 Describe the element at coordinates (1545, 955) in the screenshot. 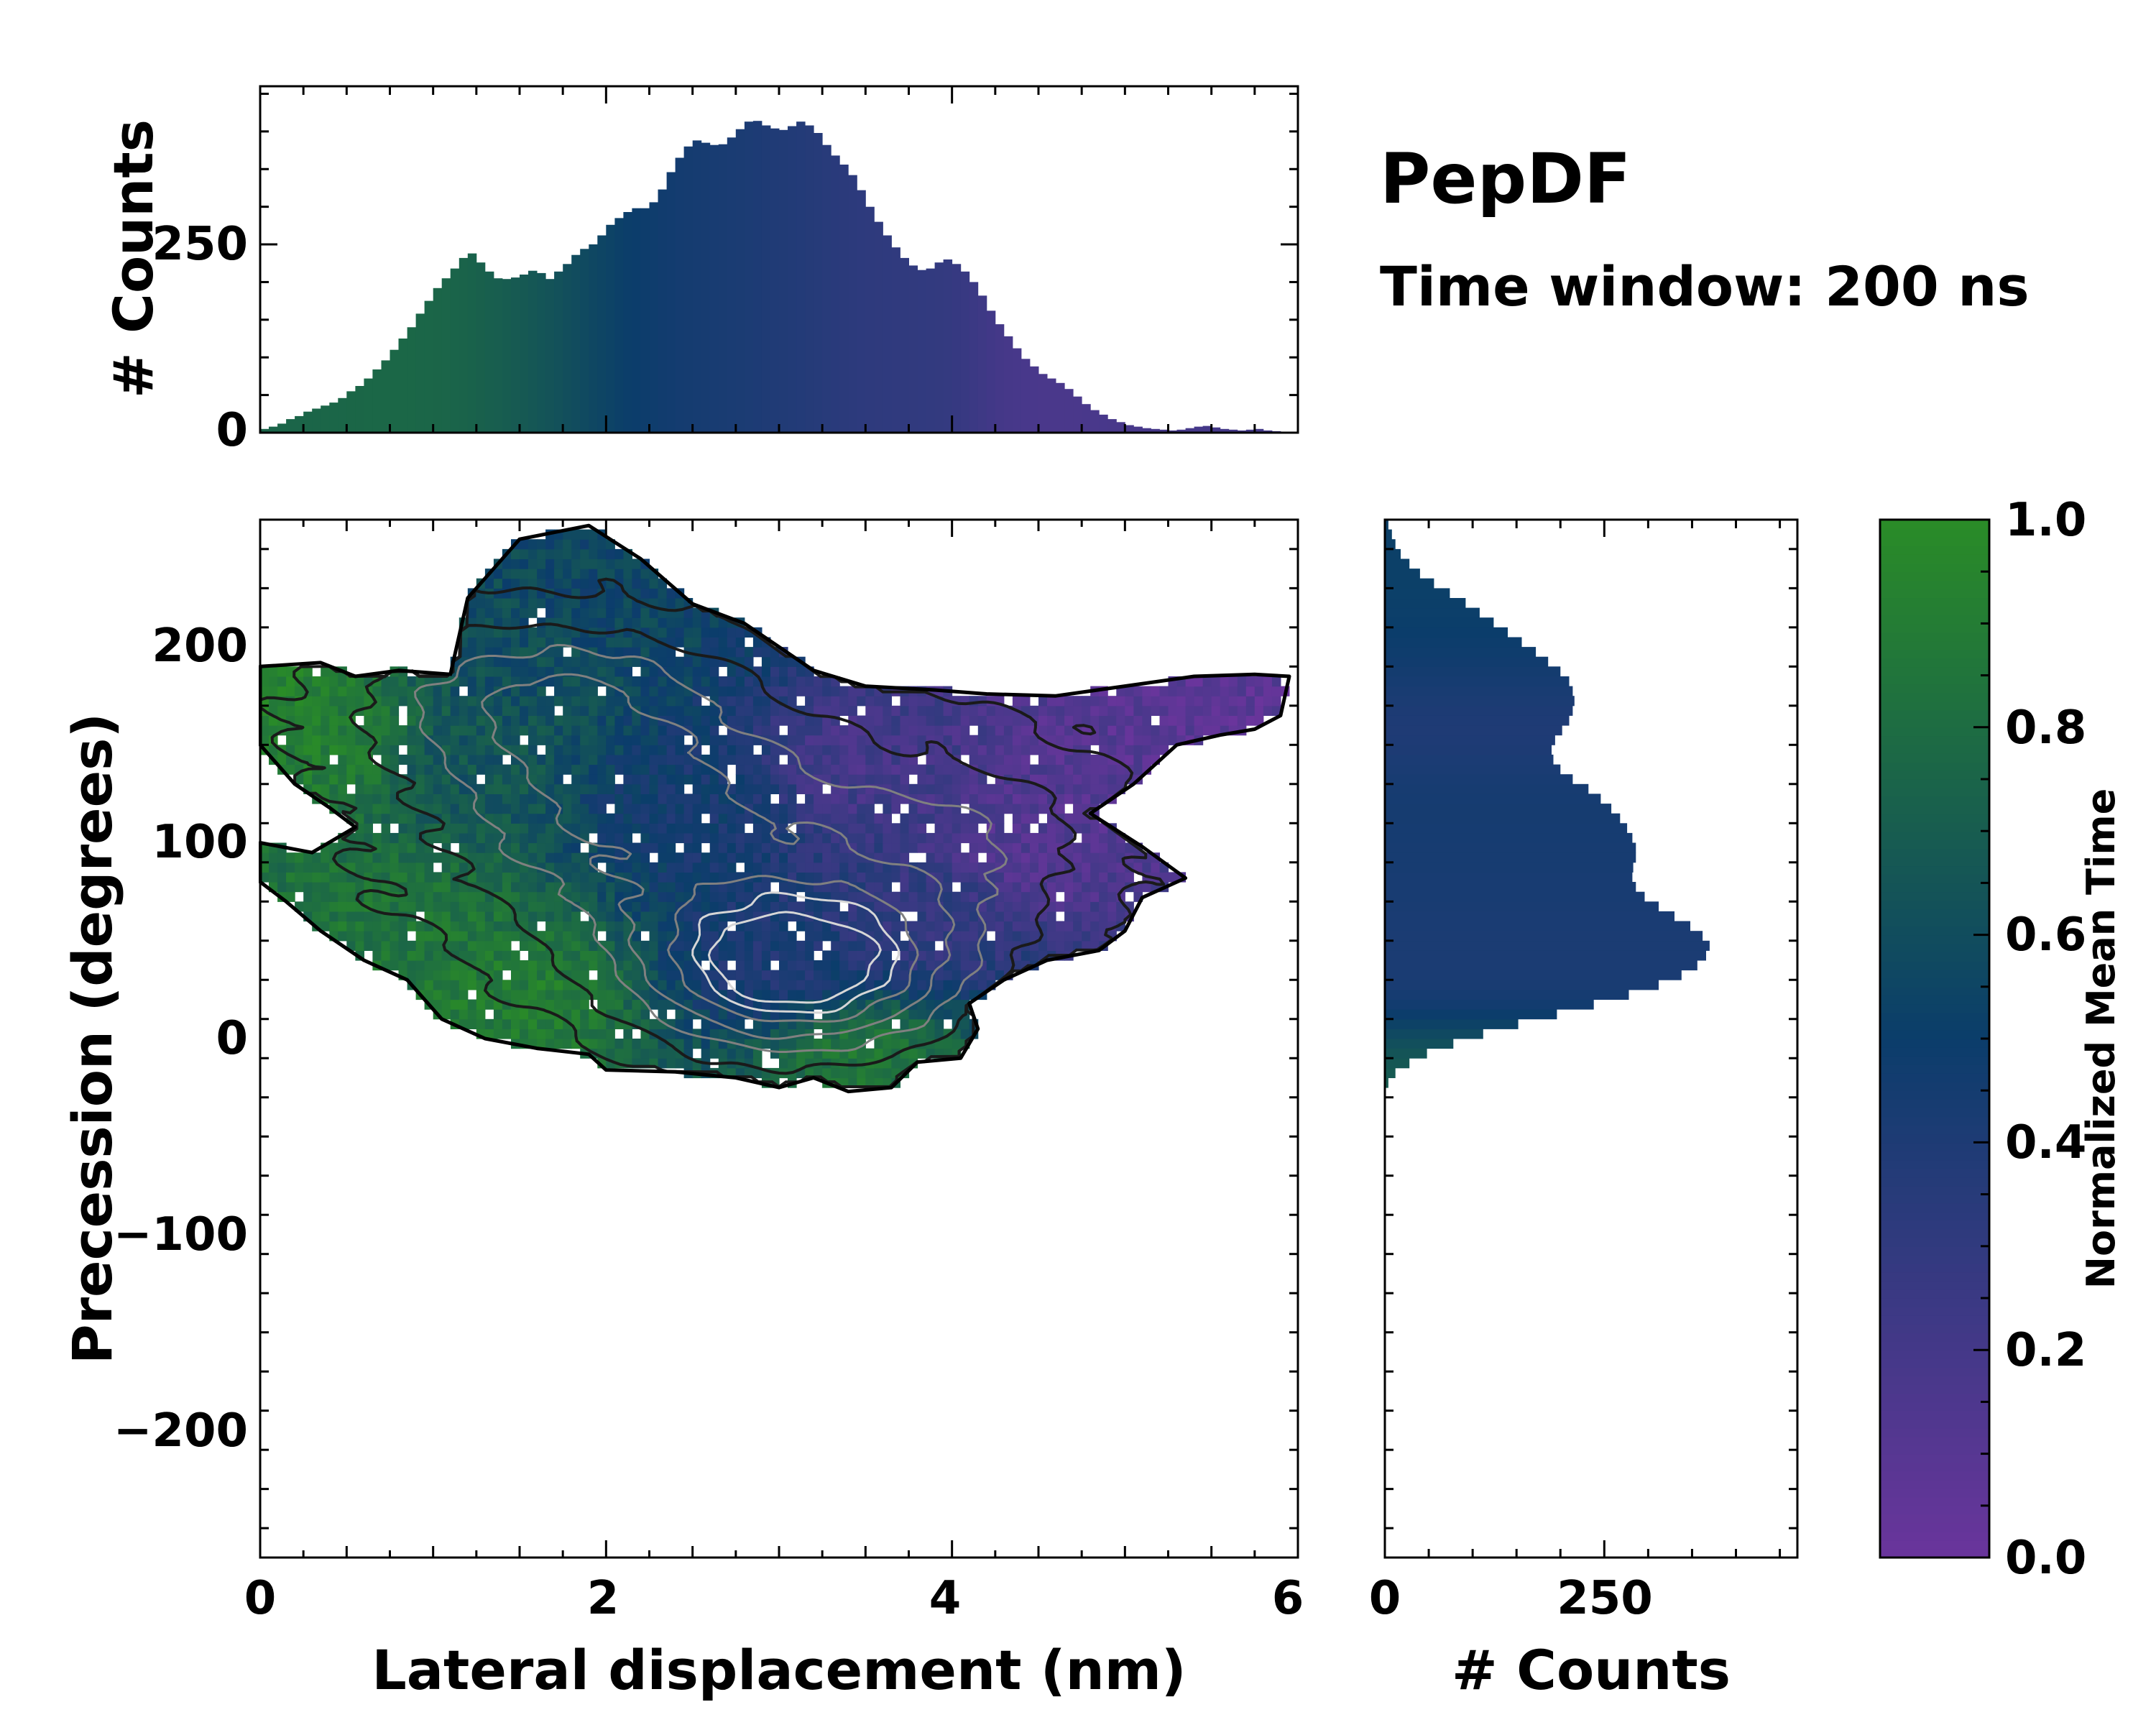

I see `right-histogram-bar` at that location.